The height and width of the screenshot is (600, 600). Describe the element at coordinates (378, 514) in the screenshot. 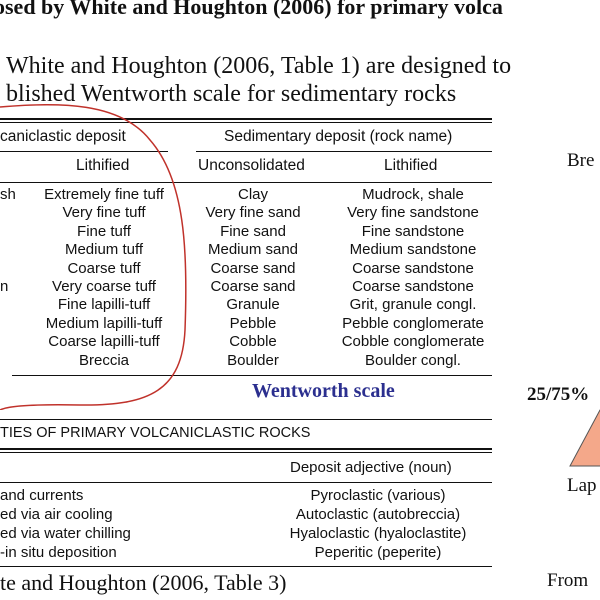

I see `cell-deposit-adjective: Autoclastic (autobreccia)` at that location.